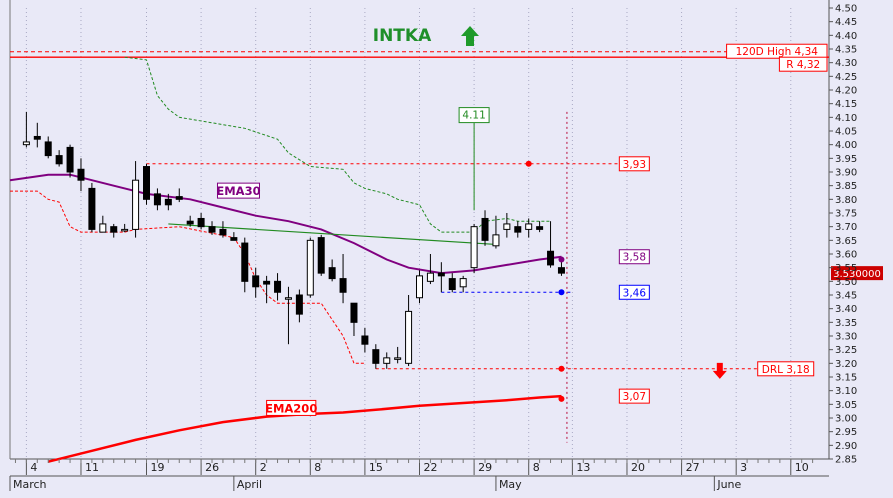 This screenshot has height=498, width=893. I want to click on month-label: April, so click(249, 484).